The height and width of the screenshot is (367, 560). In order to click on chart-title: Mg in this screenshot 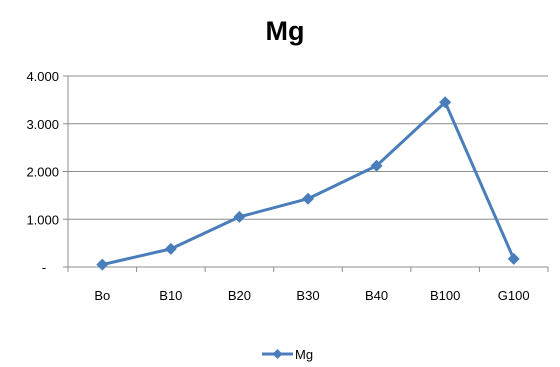, I will do `click(285, 31)`.